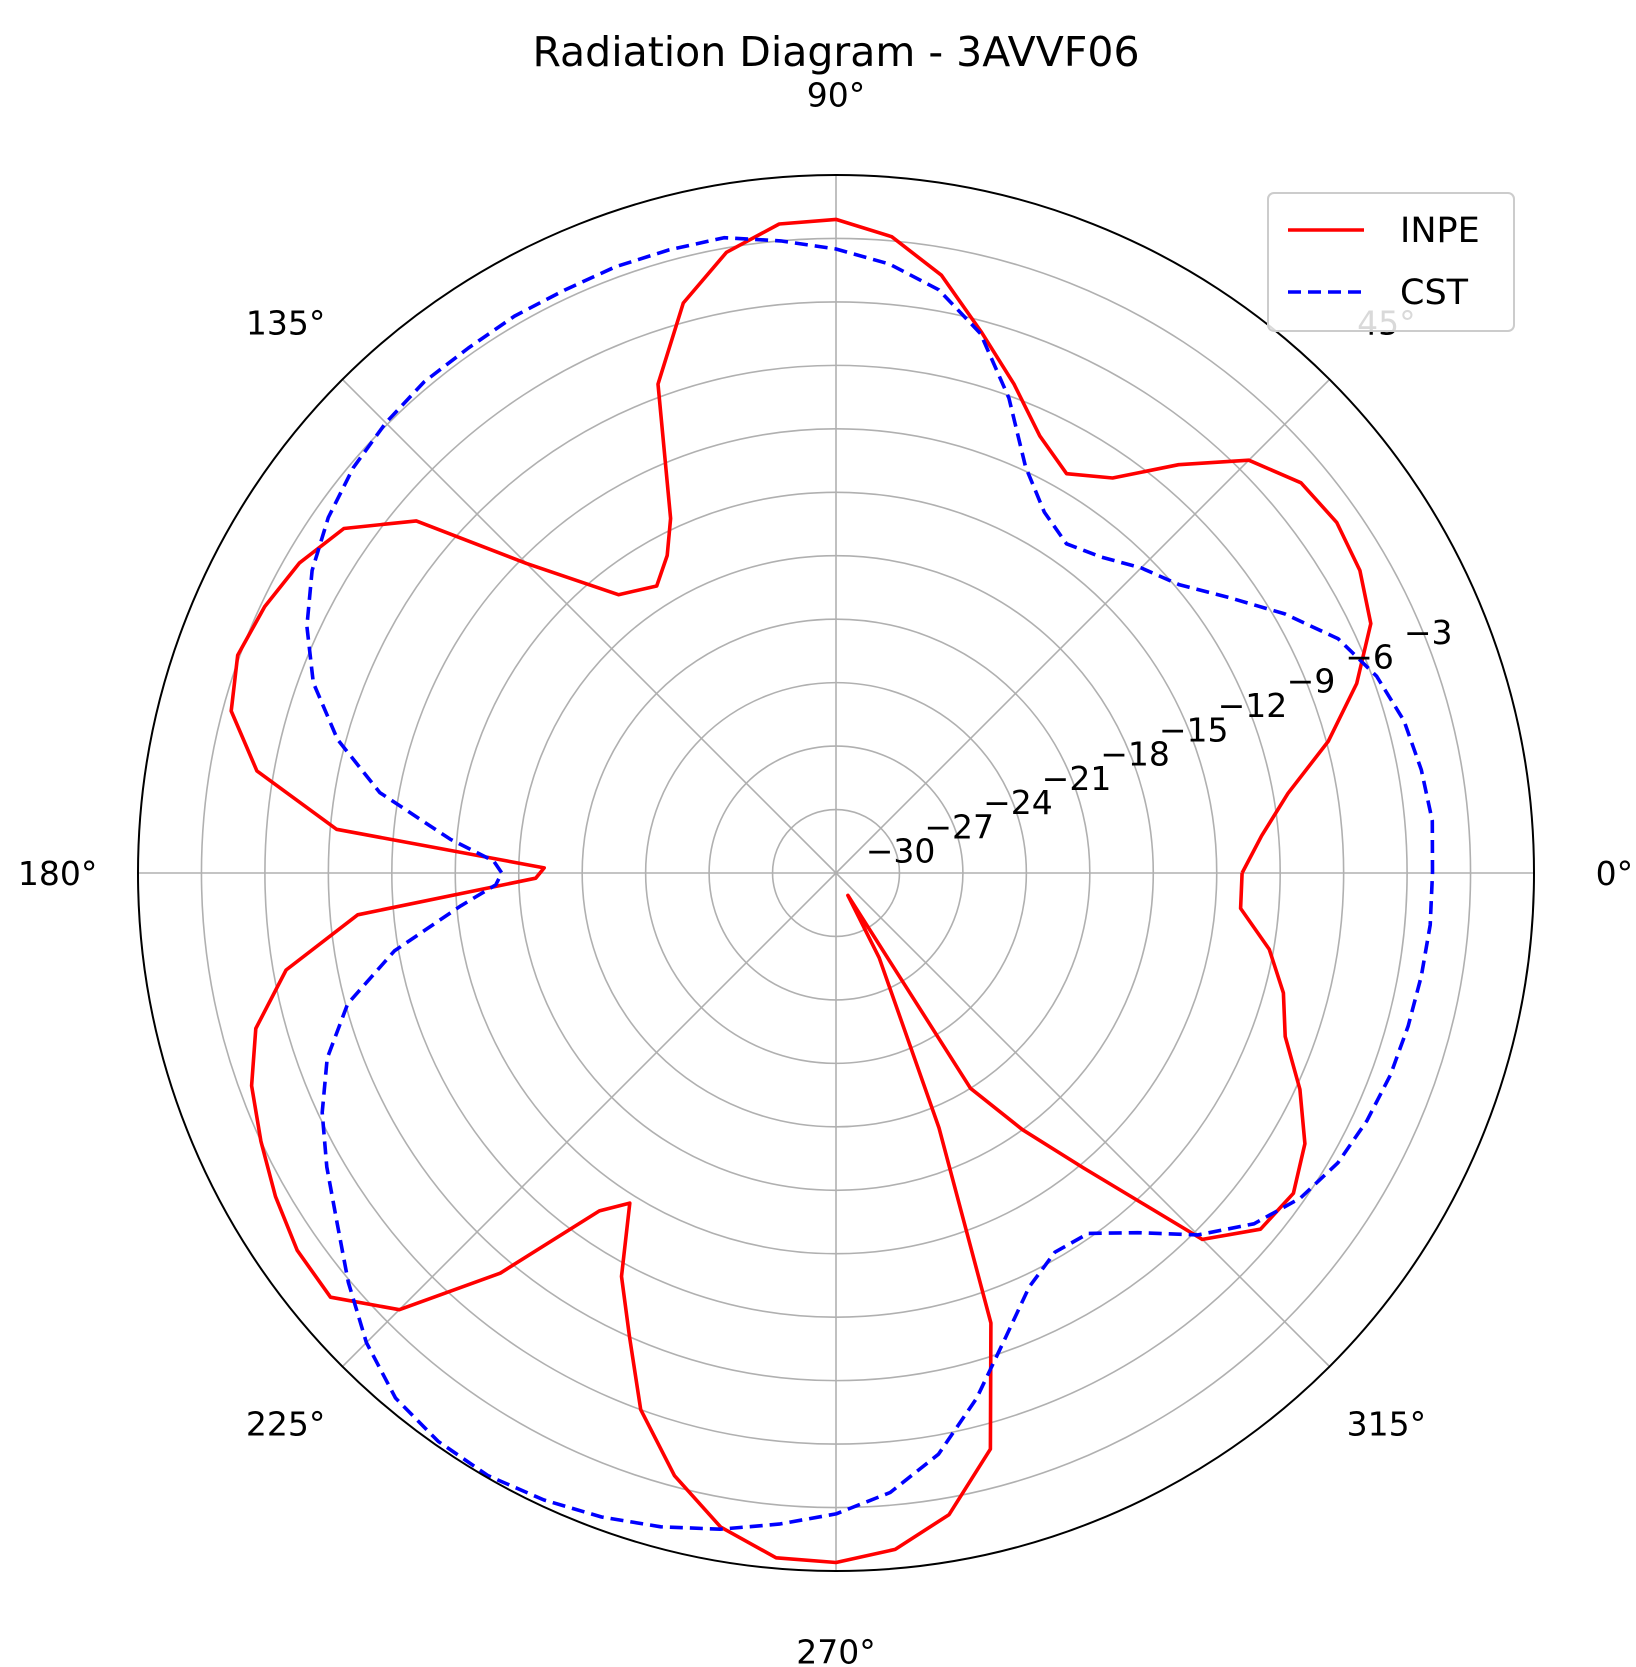  I want to click on radial-tick-label: −30, so click(901, 851).